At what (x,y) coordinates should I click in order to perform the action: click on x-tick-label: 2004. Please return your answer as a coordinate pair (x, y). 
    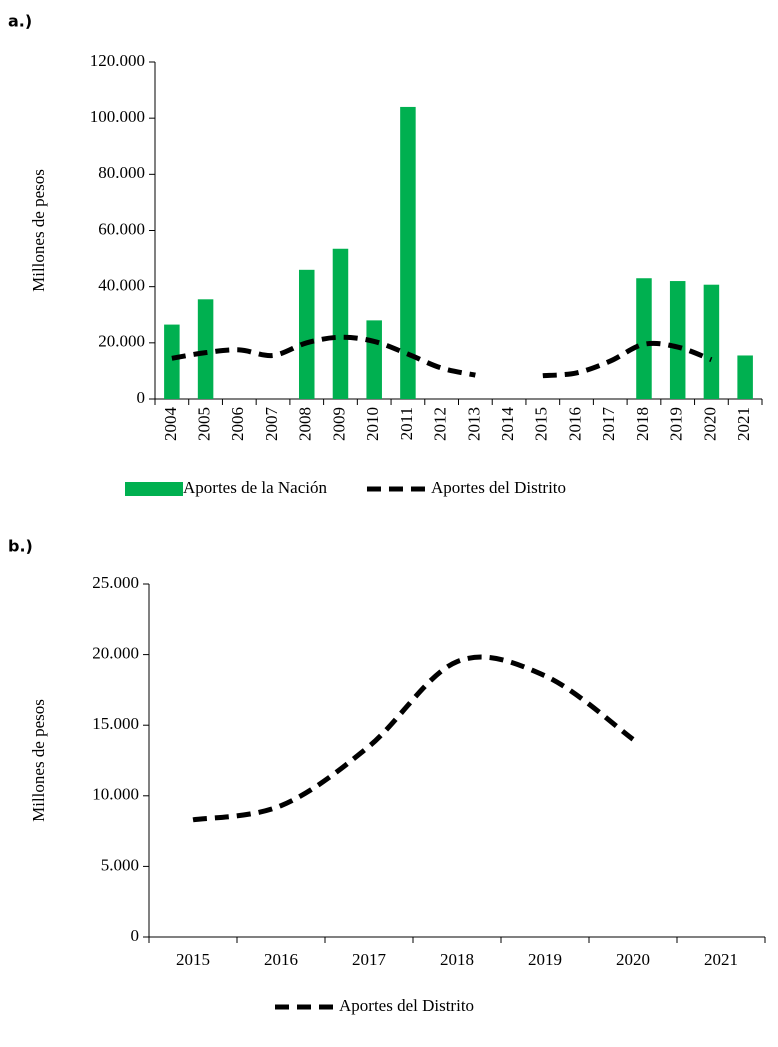
    Looking at the image, I should click on (170, 424).